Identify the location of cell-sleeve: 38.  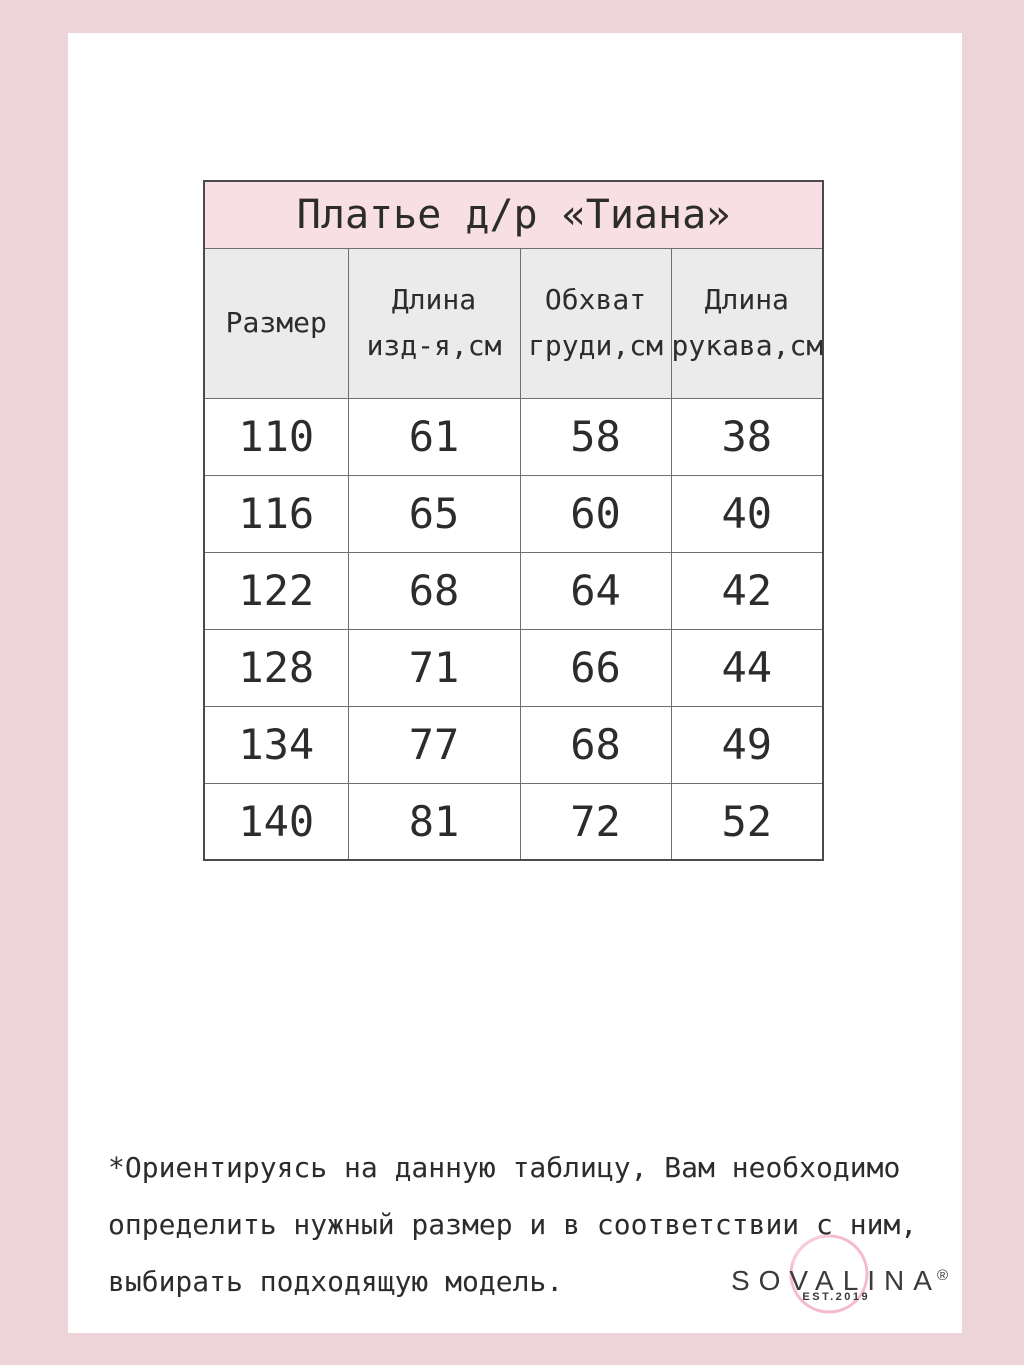
(747, 436).